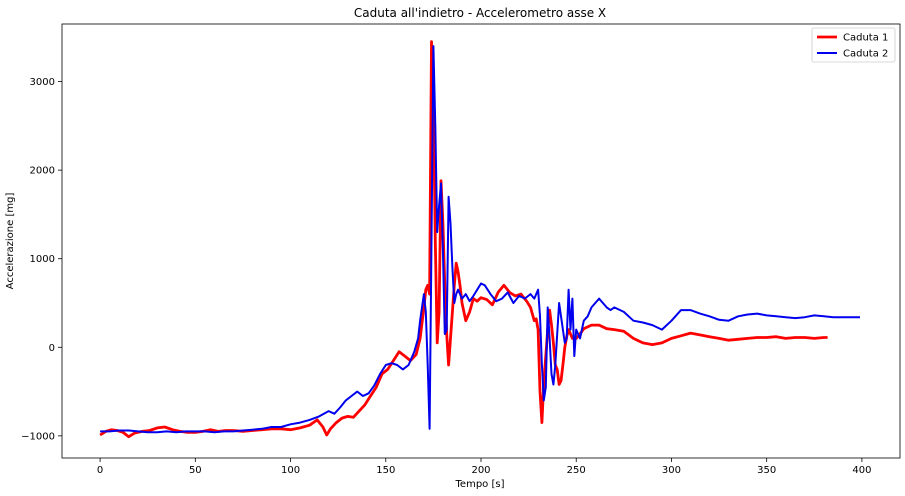 The width and height of the screenshot is (905, 496). What do you see at coordinates (671, 470) in the screenshot?
I see `x-tick-label: 300` at bounding box center [671, 470].